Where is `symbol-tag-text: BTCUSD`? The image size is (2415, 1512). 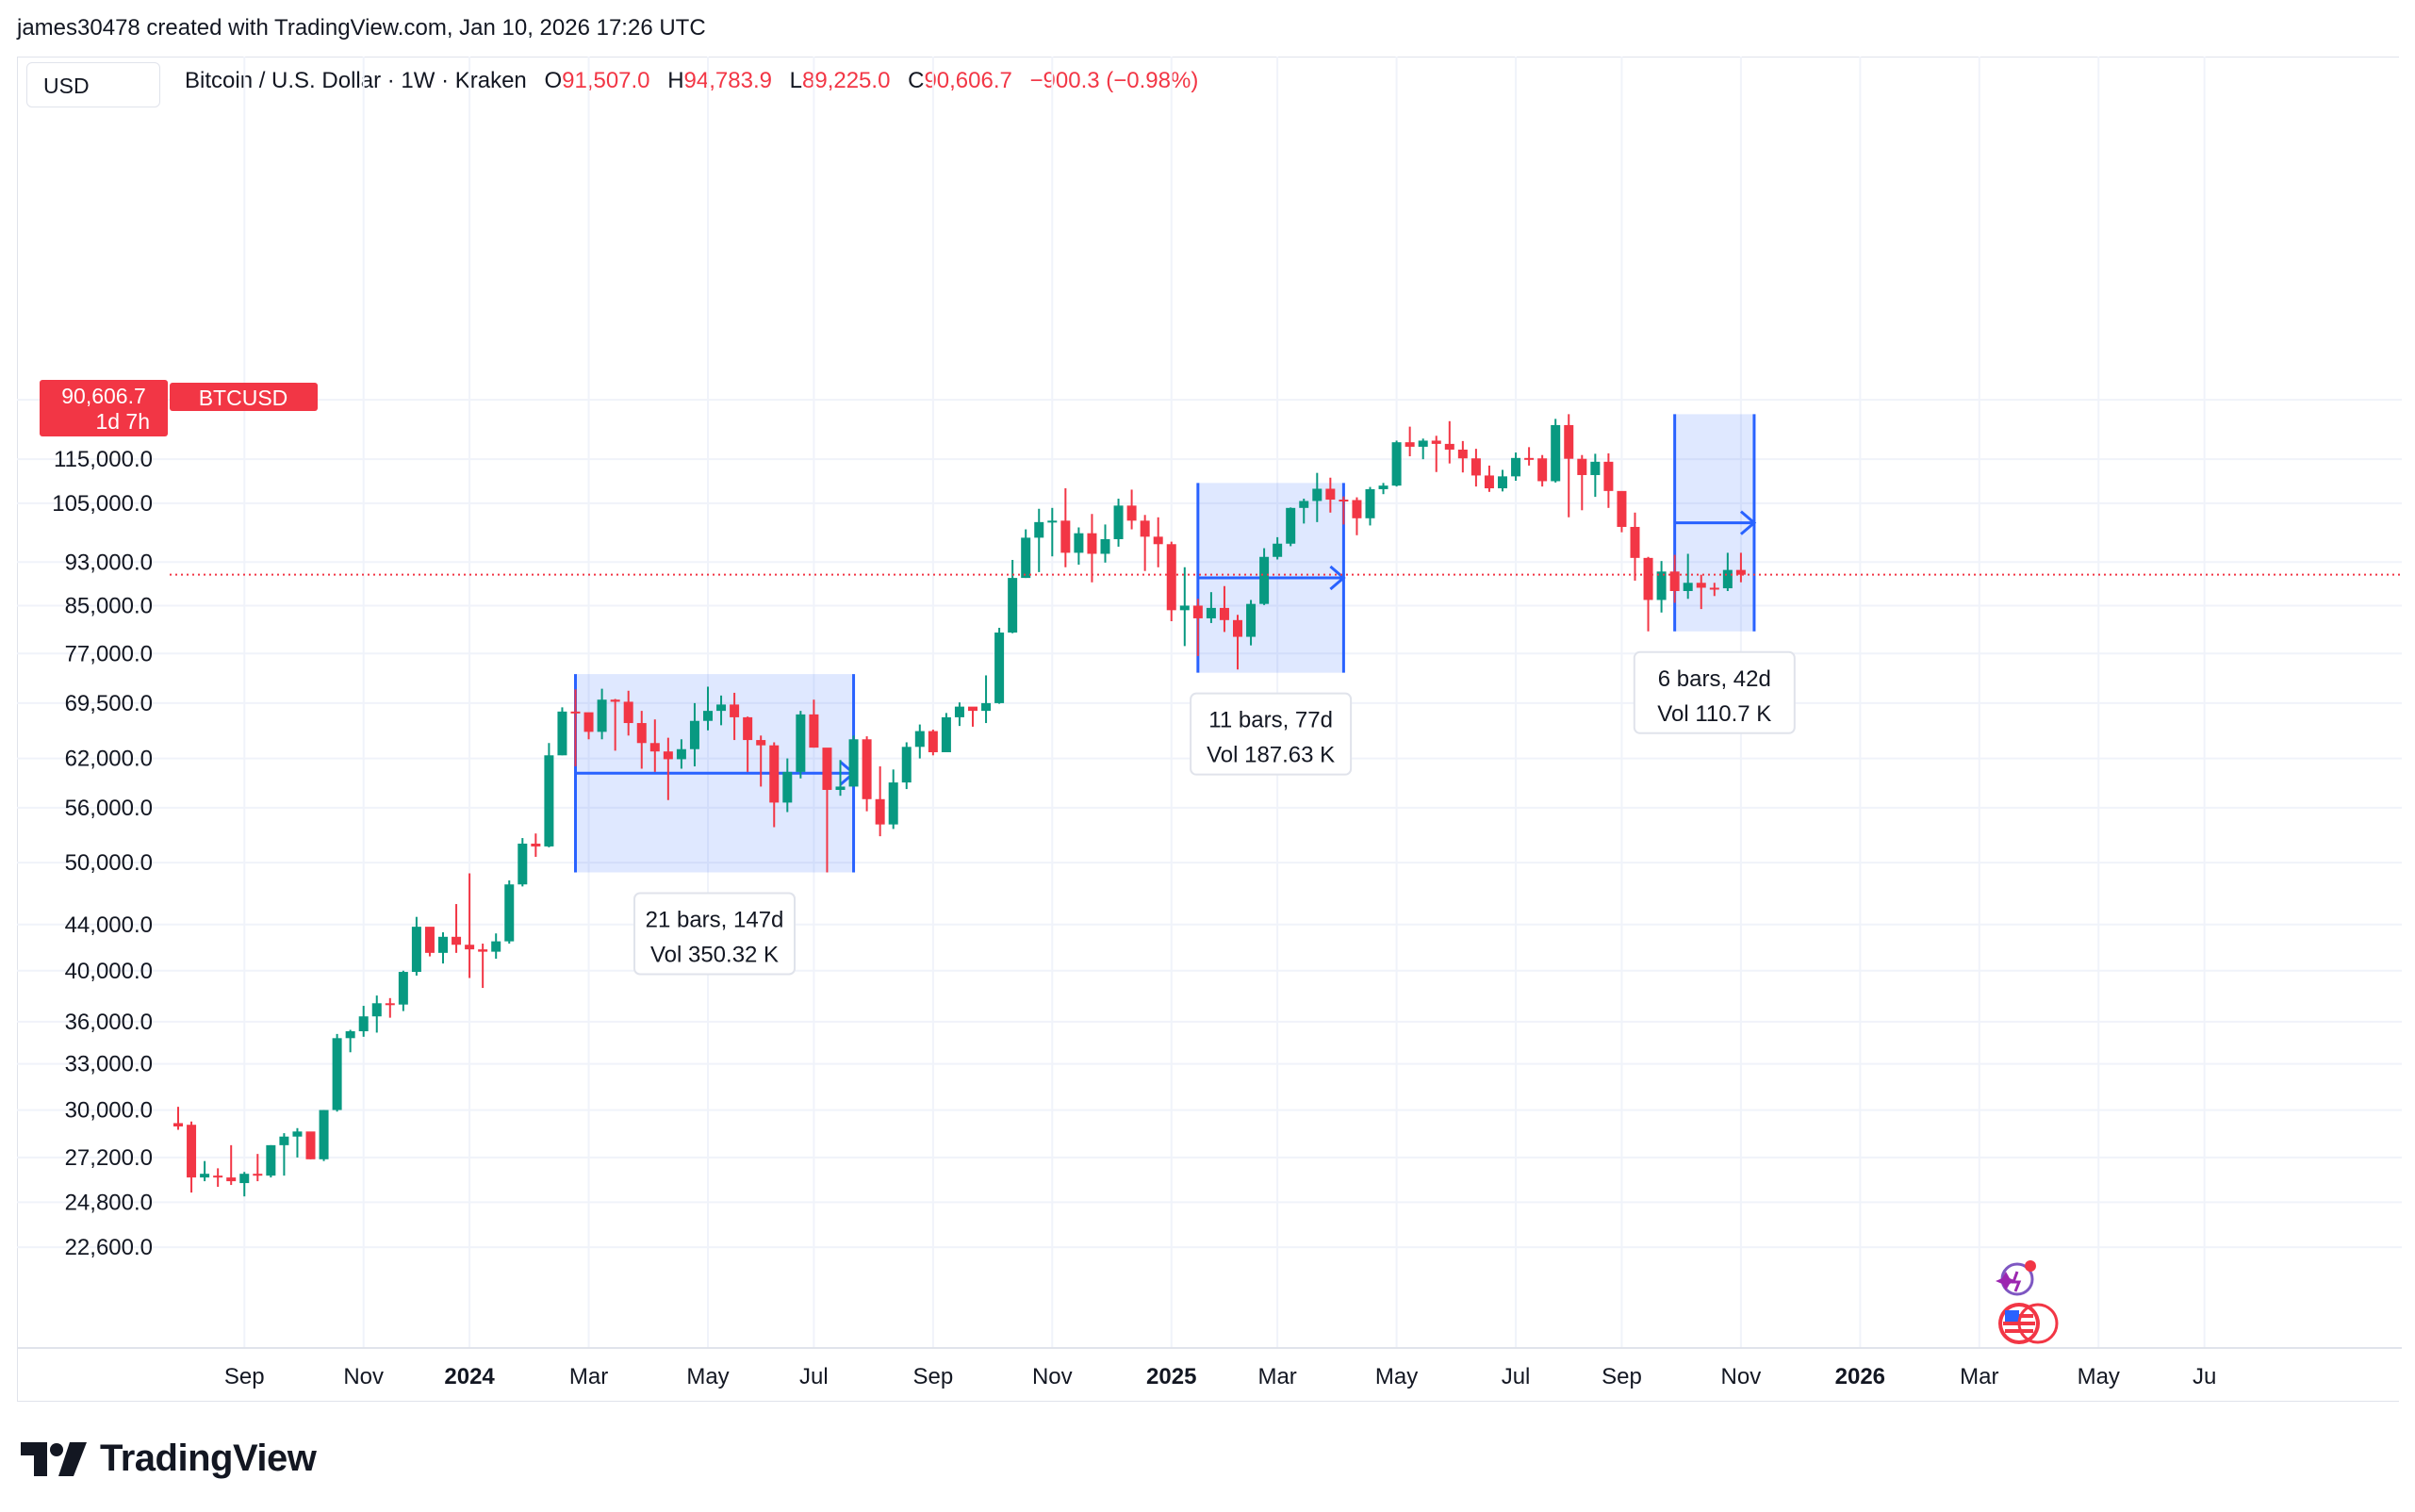
symbol-tag-text: BTCUSD is located at coordinates (244, 398).